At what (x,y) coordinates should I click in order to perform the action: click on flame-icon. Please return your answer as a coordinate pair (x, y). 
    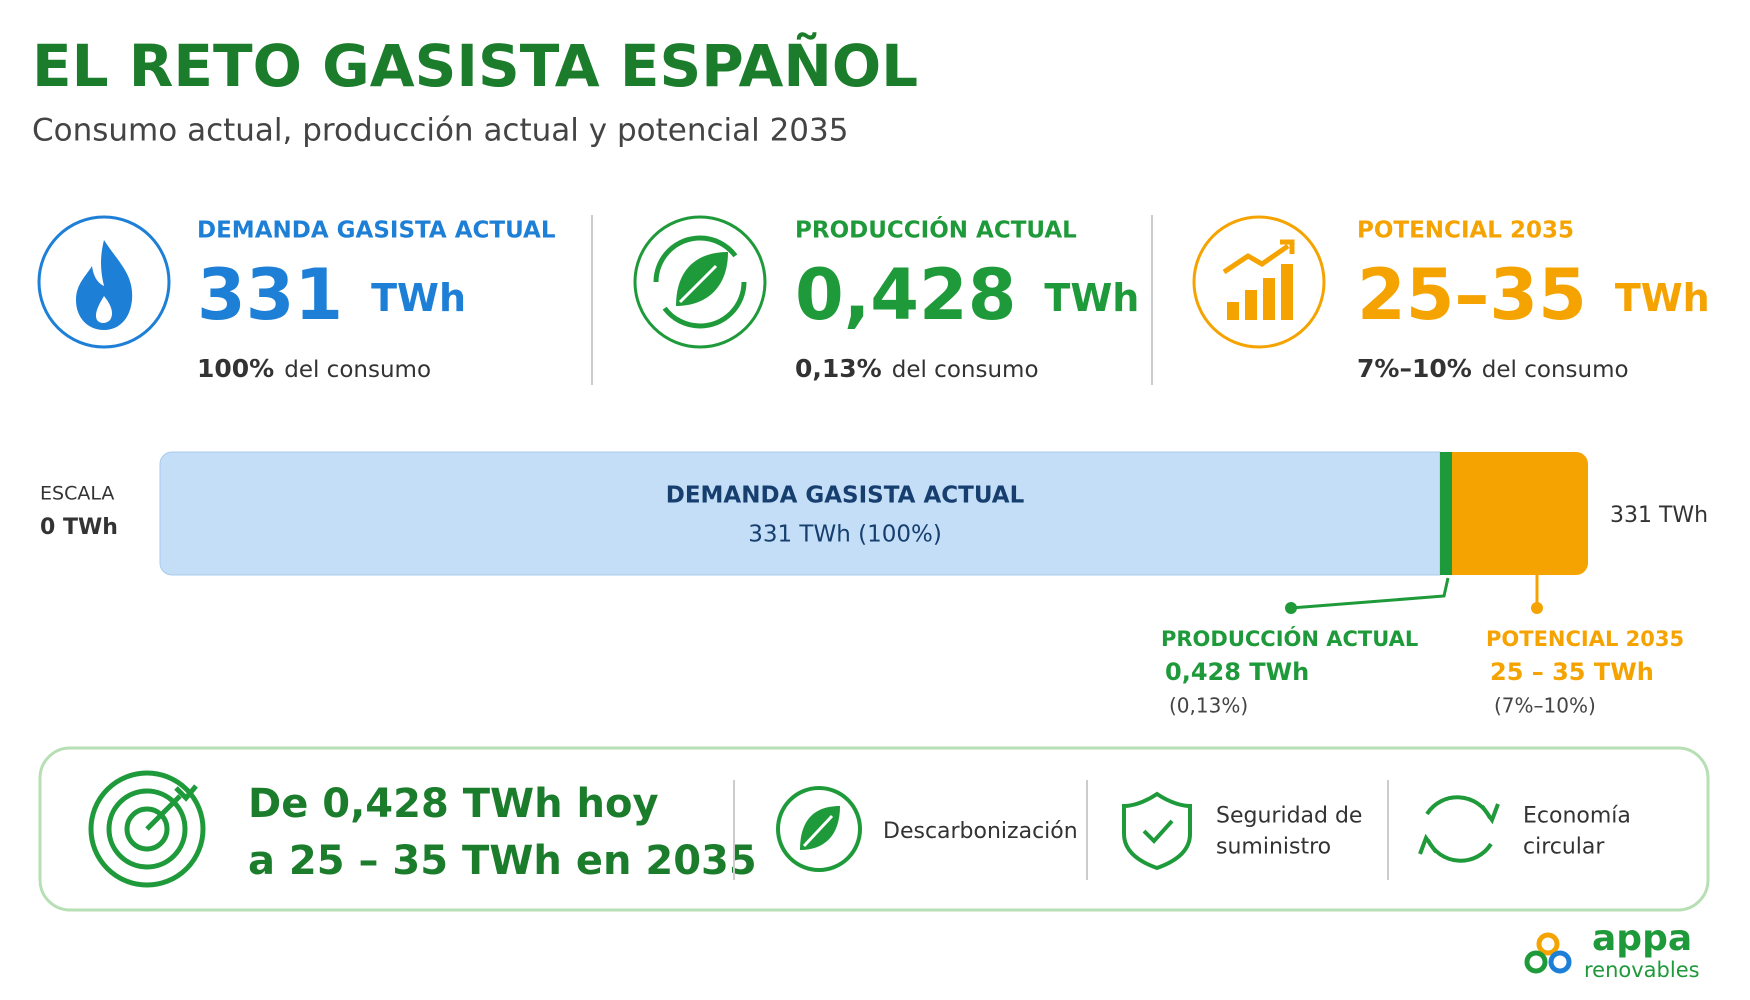
    Looking at the image, I should click on (104, 282).